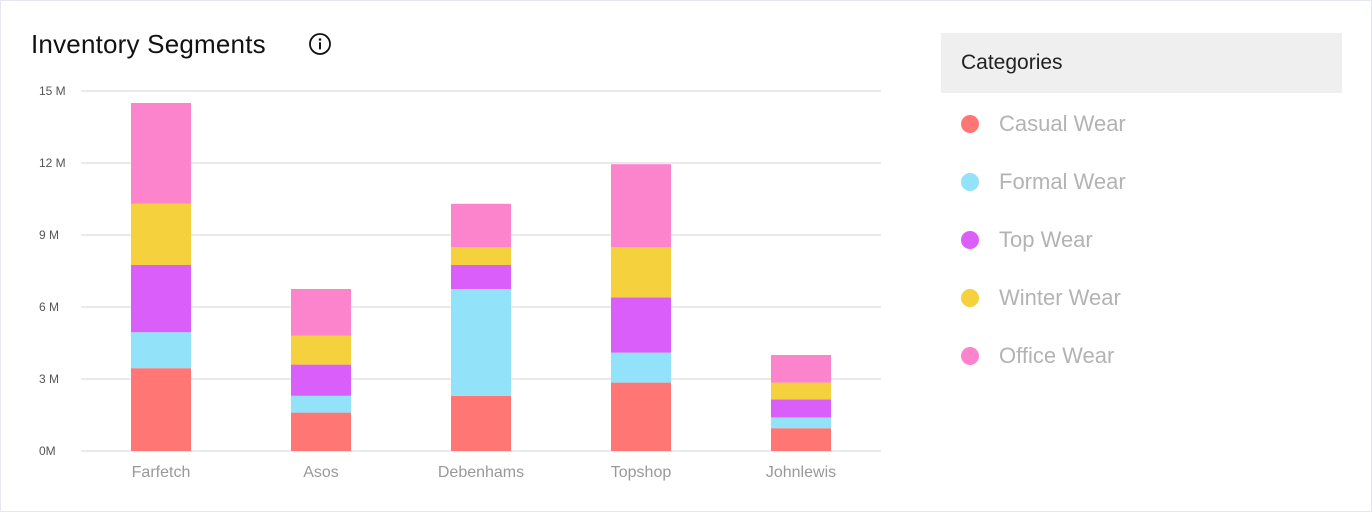 The height and width of the screenshot is (512, 1372). Describe the element at coordinates (481, 472) in the screenshot. I see `x-tick-label: Debenhams` at that location.